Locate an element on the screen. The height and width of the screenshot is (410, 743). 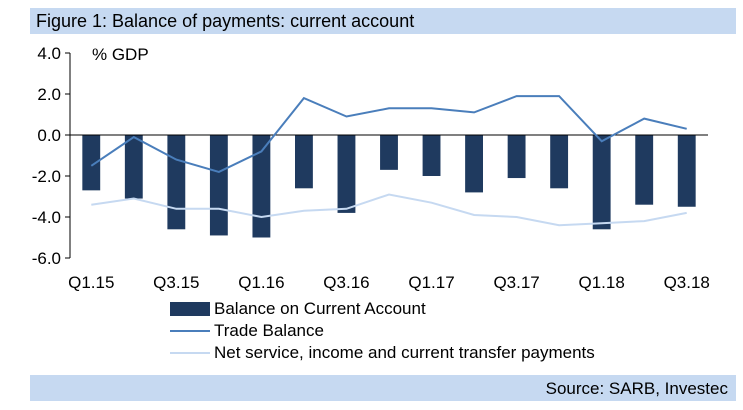
source-note: Source: SARB, Investec is located at coordinates (636, 388).